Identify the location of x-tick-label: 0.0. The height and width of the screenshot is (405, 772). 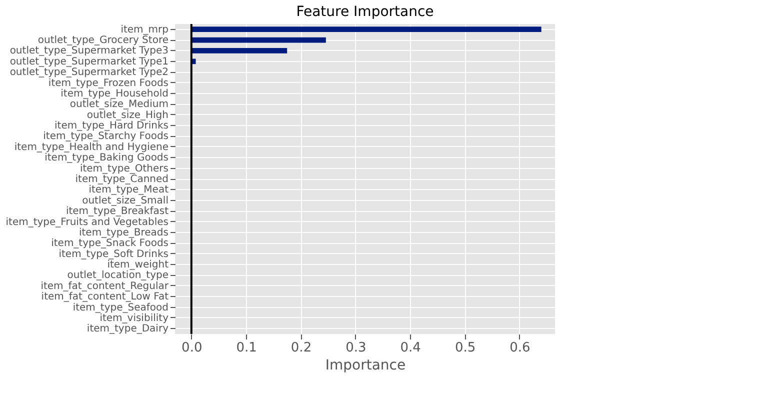
(192, 348).